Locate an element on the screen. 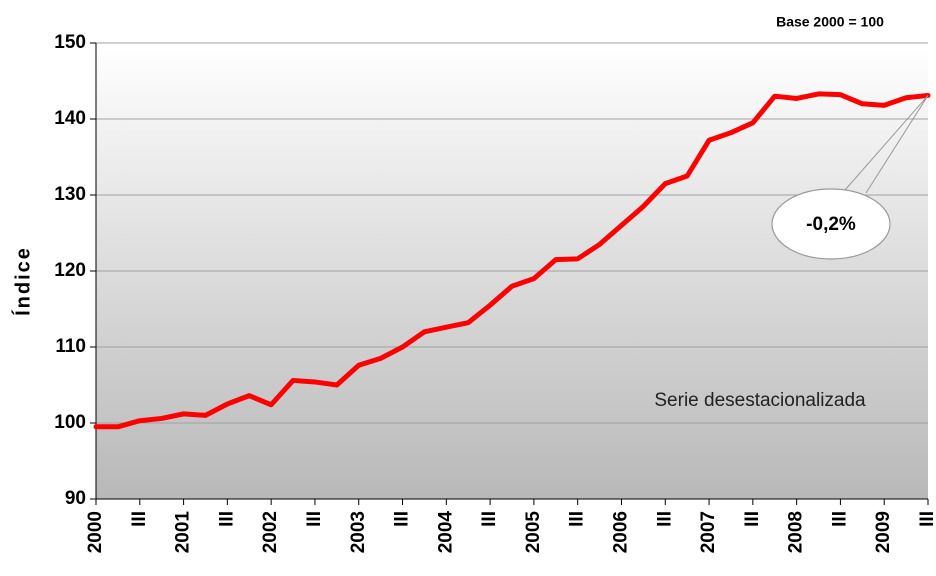 This screenshot has width=936, height=576. callout-bubble is located at coordinates (831, 224).